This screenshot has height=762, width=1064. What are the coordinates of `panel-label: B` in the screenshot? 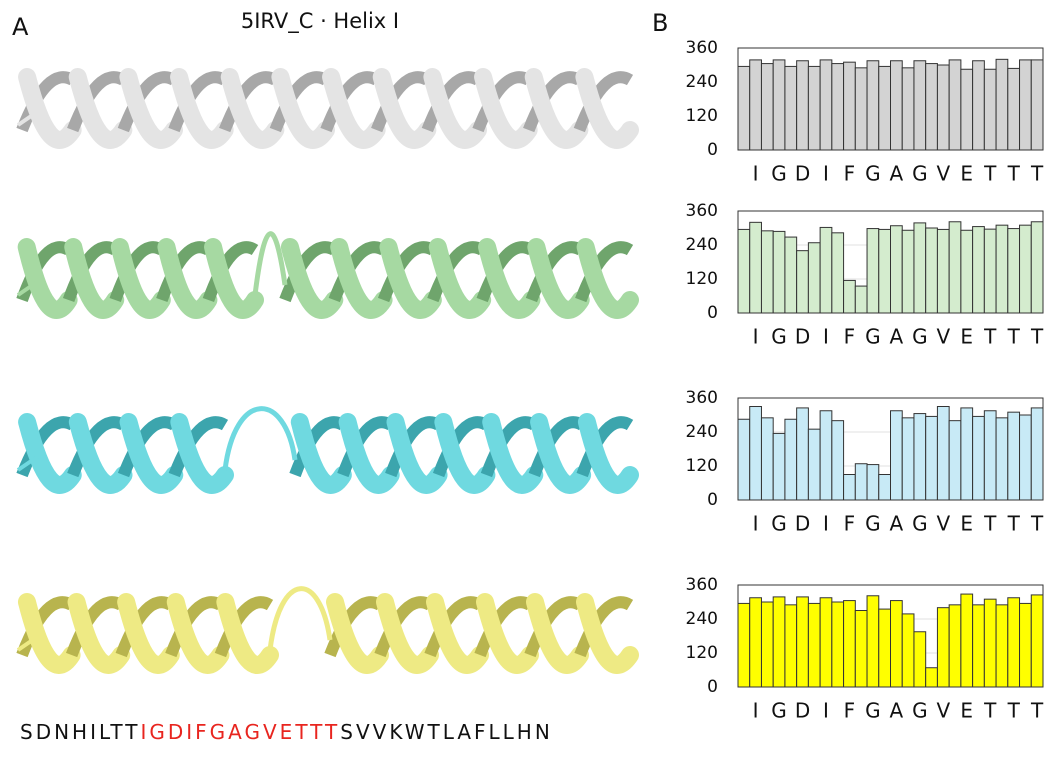 It's located at (660, 23).